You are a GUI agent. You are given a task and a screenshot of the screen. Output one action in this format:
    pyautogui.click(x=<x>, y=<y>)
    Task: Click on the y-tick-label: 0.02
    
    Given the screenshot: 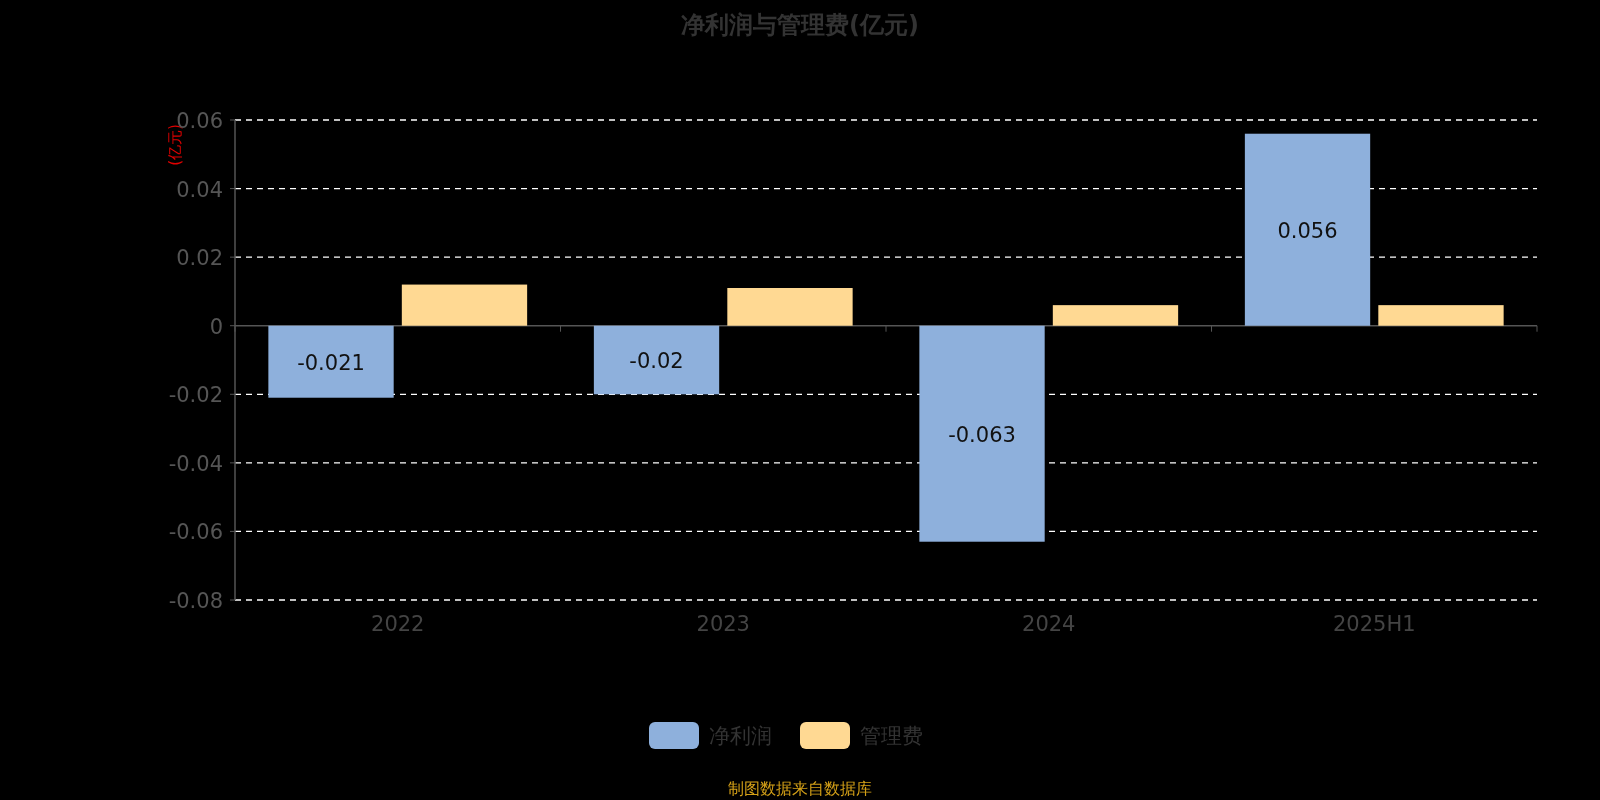 What is the action you would take?
    pyautogui.click(x=199, y=258)
    